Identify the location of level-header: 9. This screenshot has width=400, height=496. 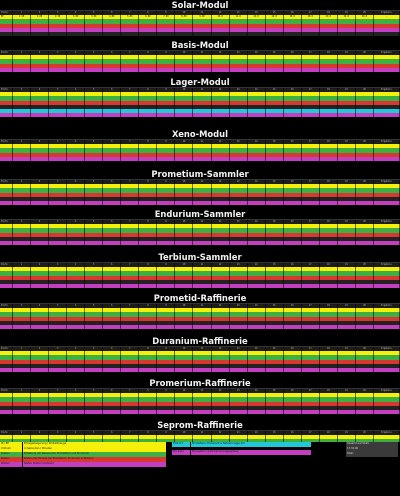
(166, 182).